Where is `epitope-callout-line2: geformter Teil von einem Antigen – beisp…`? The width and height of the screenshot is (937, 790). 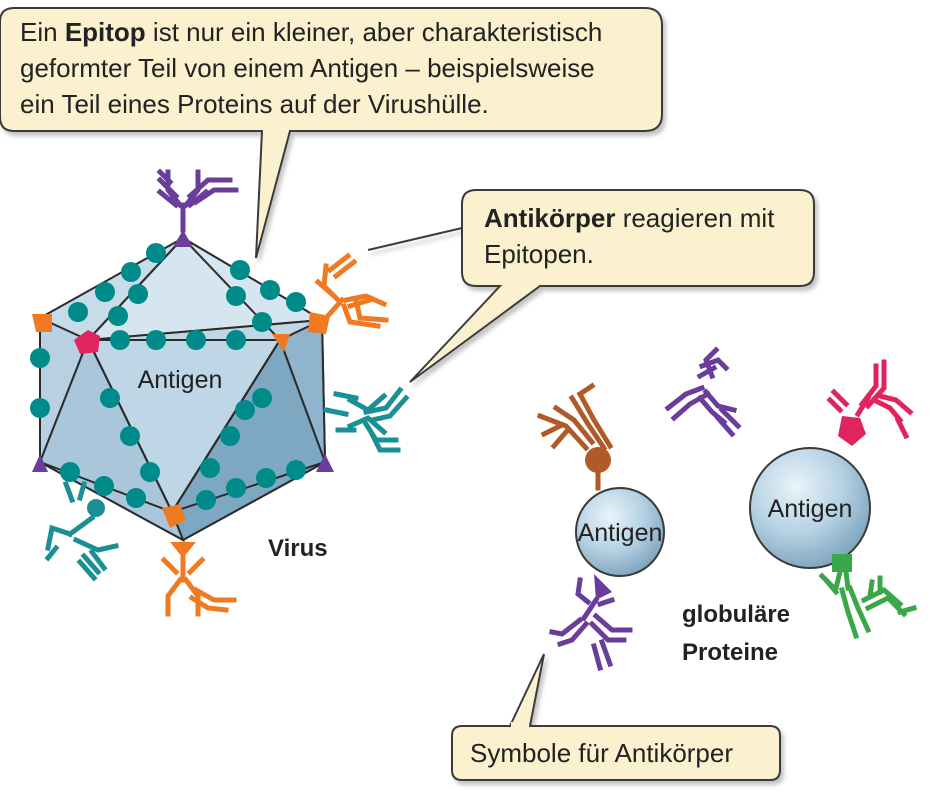
epitope-callout-line2: geformter Teil von einem Antigen – beisp… is located at coordinates (307, 68).